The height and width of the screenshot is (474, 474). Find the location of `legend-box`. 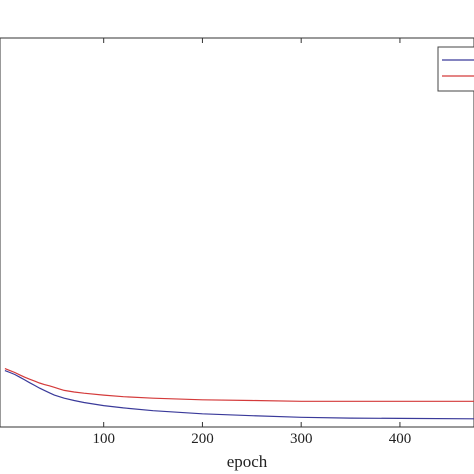

legend-box is located at coordinates (455, 69).